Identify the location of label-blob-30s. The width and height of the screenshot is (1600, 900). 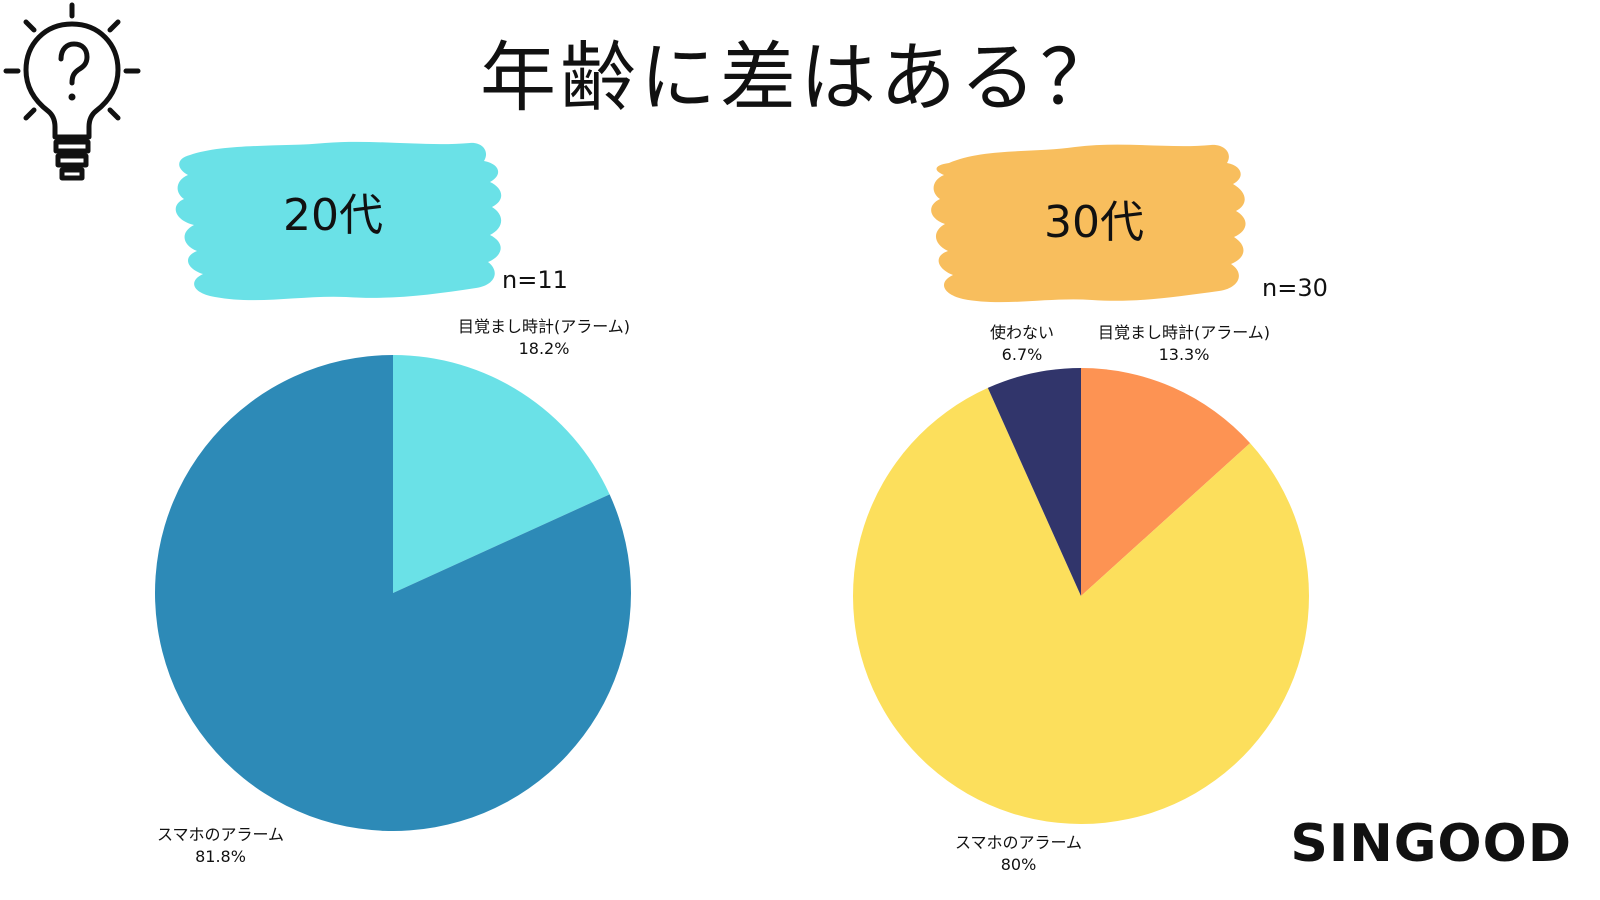
(1088, 223).